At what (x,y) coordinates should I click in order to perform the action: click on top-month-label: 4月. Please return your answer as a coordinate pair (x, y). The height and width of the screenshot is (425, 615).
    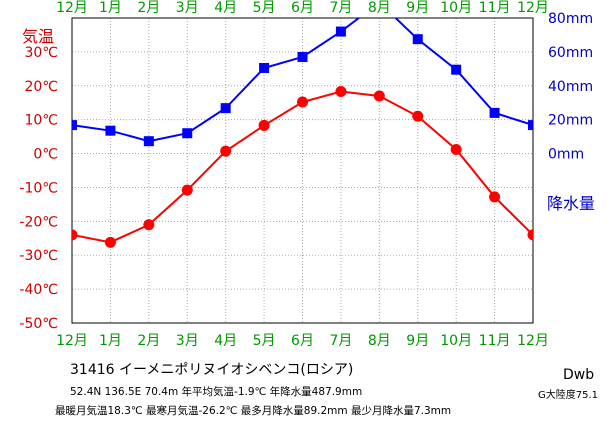
    Looking at the image, I should click on (225, 8).